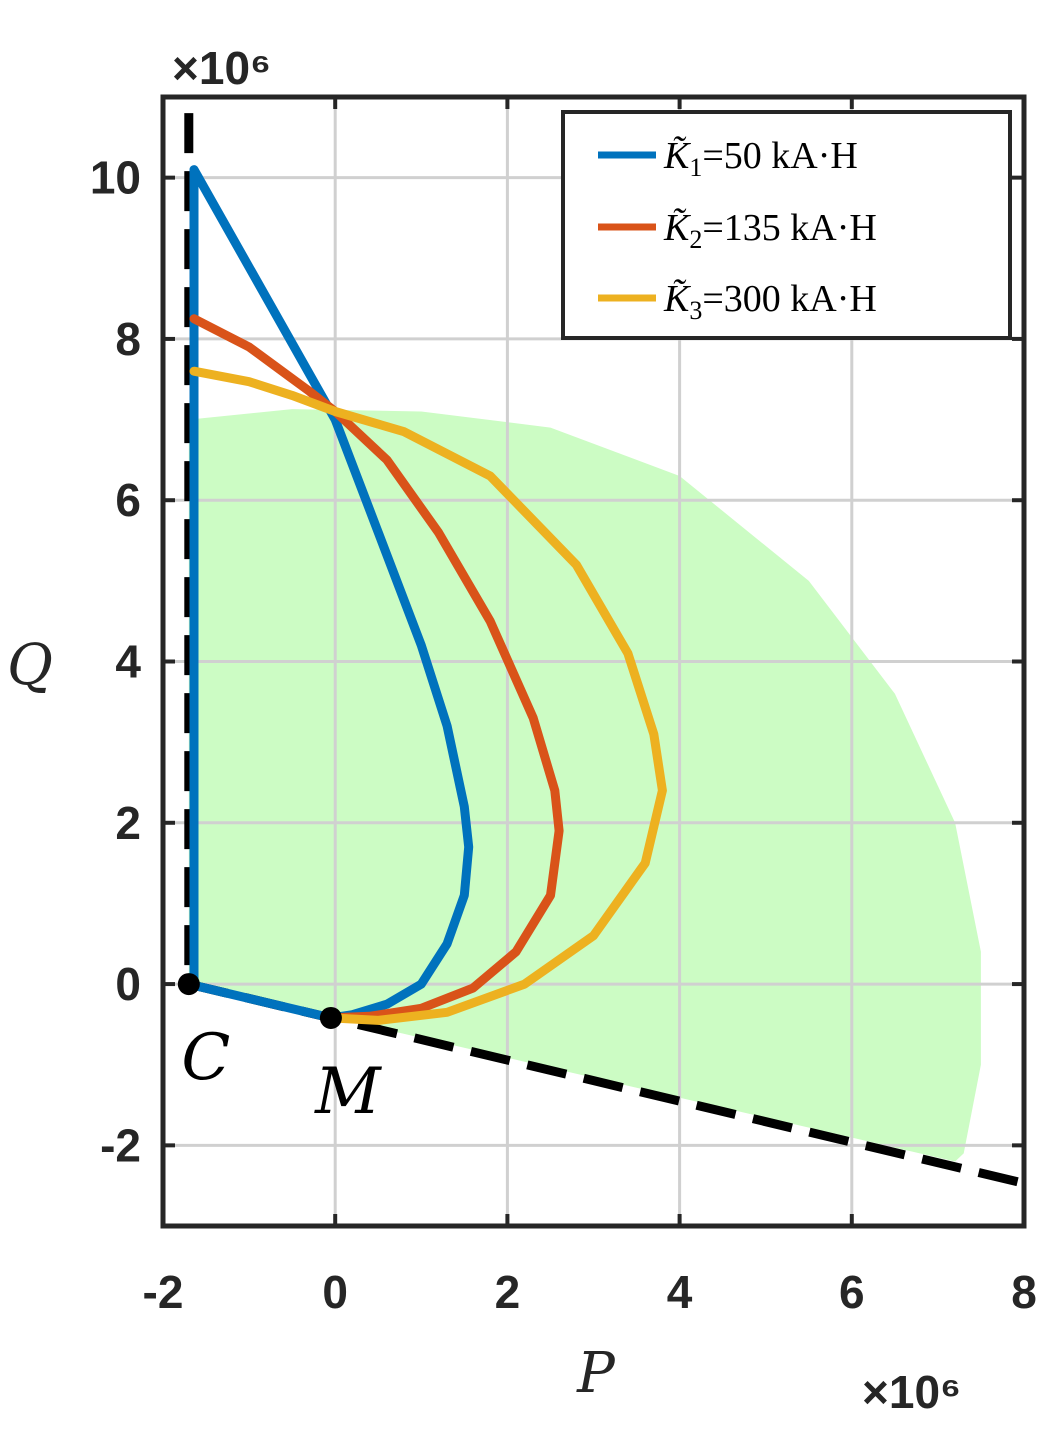 The image size is (1048, 1429). I want to click on y-axis-label: Q, so click(30, 665).